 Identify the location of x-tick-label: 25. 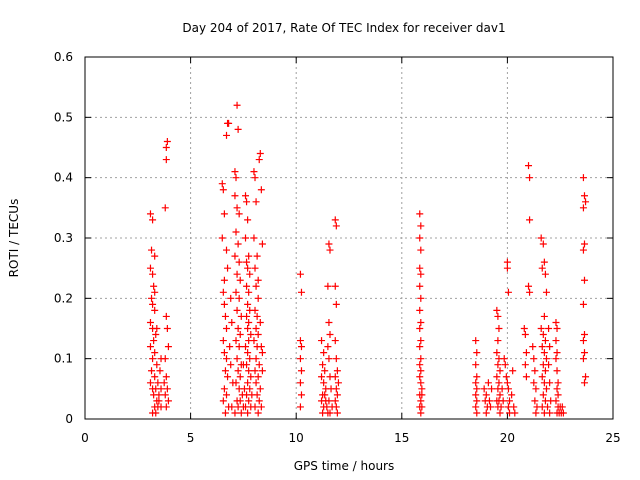
(612, 438).